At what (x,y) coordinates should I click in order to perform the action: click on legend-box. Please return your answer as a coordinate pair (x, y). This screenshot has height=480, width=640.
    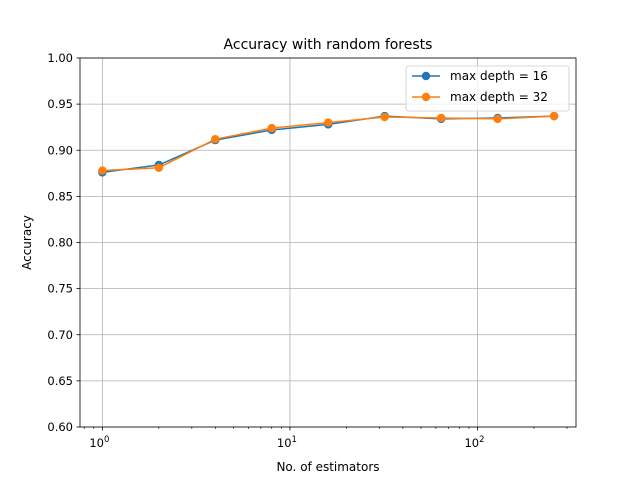
    Looking at the image, I should click on (487, 88).